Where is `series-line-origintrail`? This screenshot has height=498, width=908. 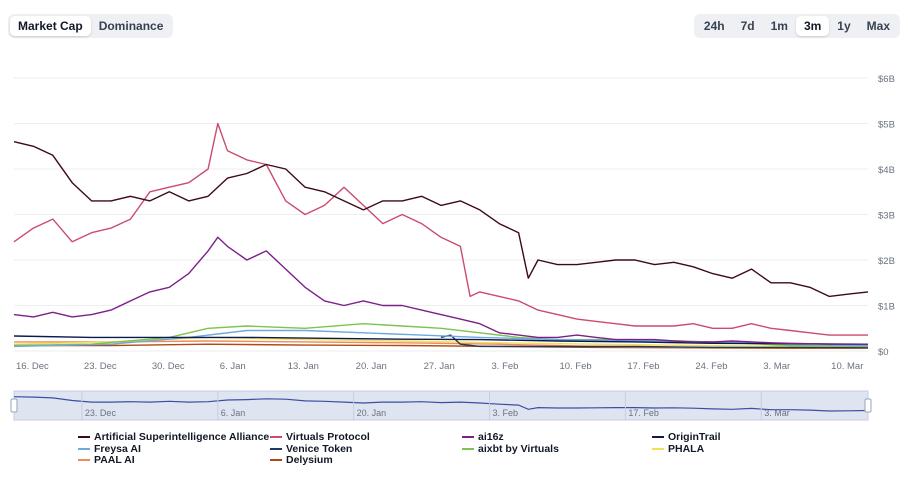 series-line-origintrail is located at coordinates (441, 340).